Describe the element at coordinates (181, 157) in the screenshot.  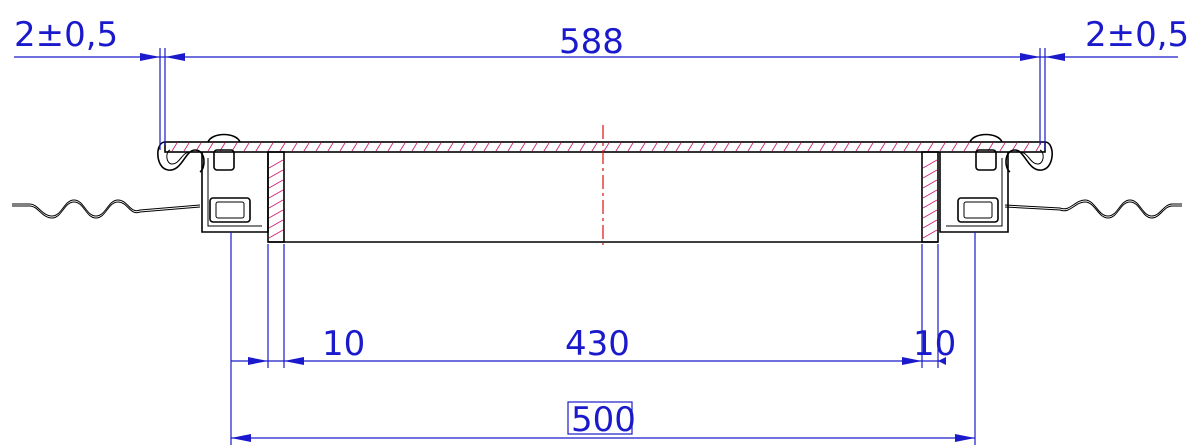
I see `left-rim-curl` at that location.